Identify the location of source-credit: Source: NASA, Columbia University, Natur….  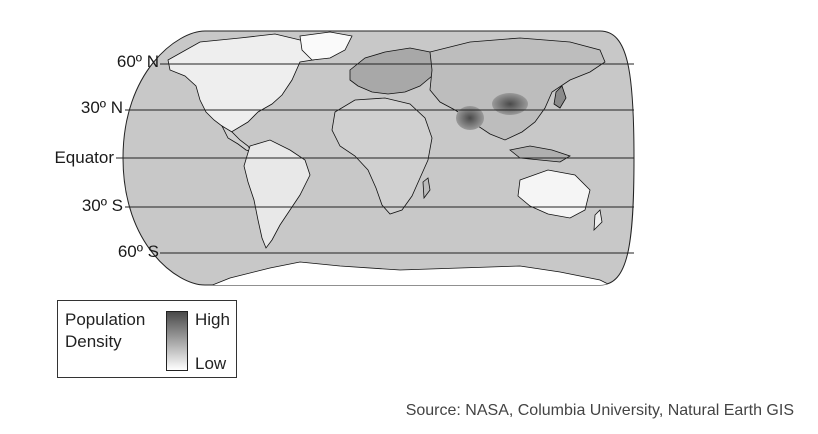
(599, 410).